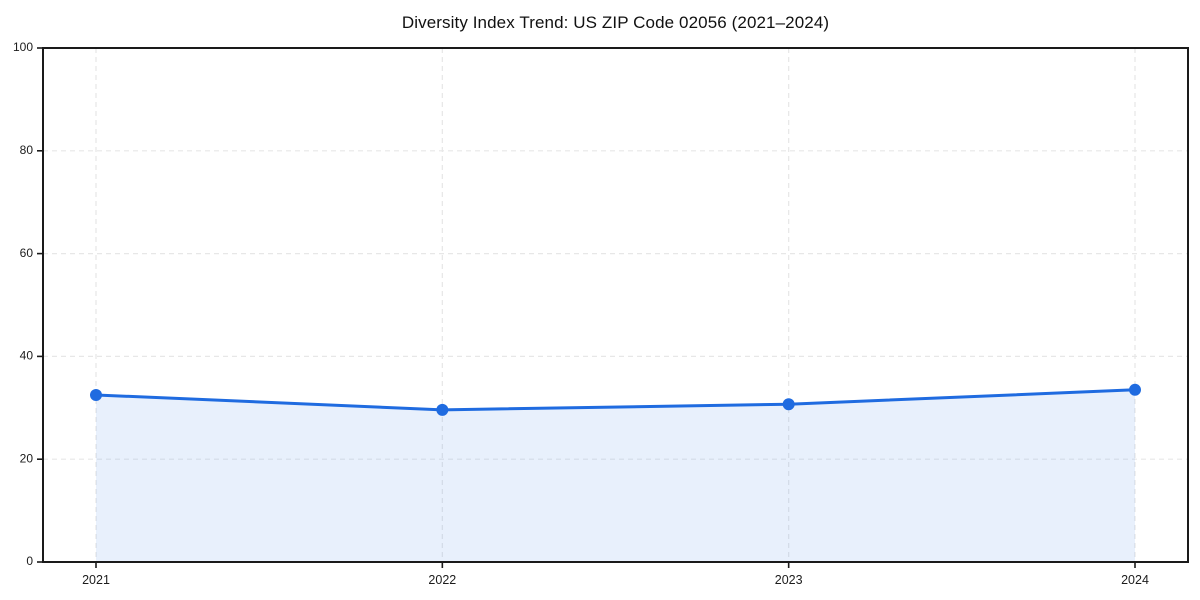 The height and width of the screenshot is (600, 1200). Describe the element at coordinates (27, 356) in the screenshot. I see `y-tick-label: 40` at that location.